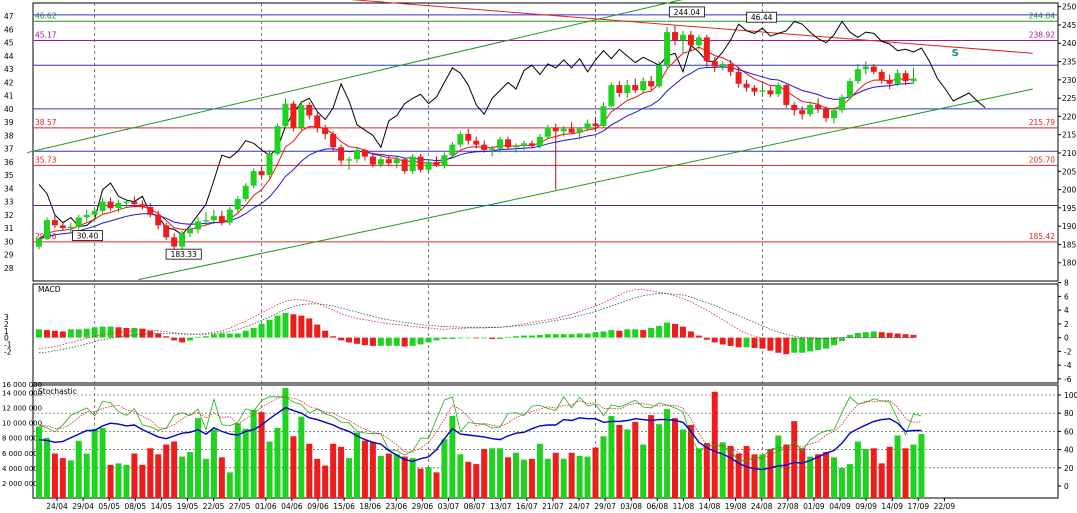 The image size is (1077, 513). I want to click on date-tick-label: 24/08, so click(762, 506).